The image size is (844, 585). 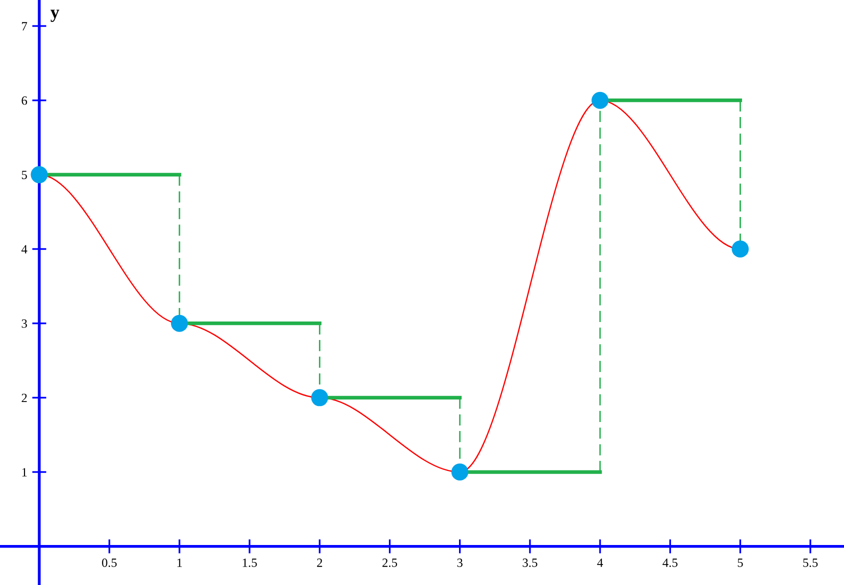 What do you see at coordinates (24, 249) in the screenshot?
I see `y-tick-label: 4` at bounding box center [24, 249].